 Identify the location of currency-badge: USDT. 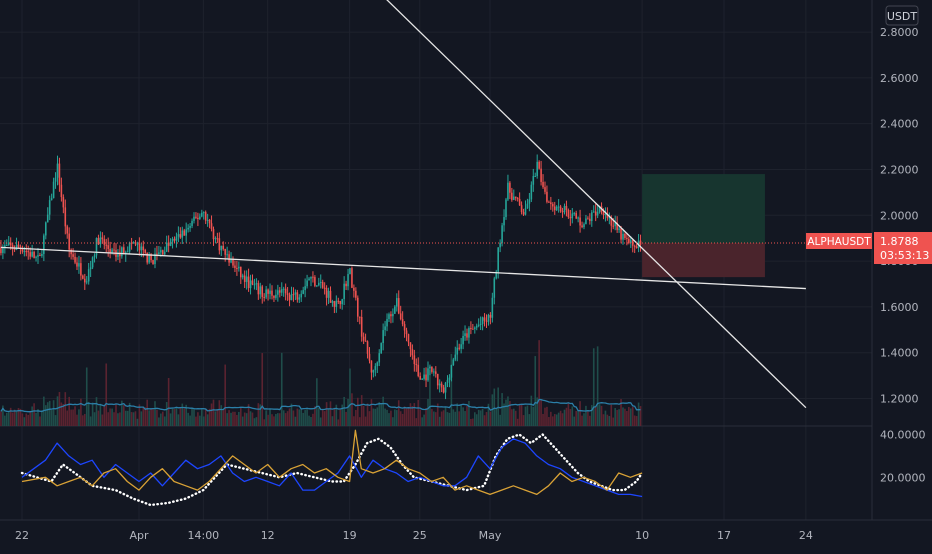
(902, 15).